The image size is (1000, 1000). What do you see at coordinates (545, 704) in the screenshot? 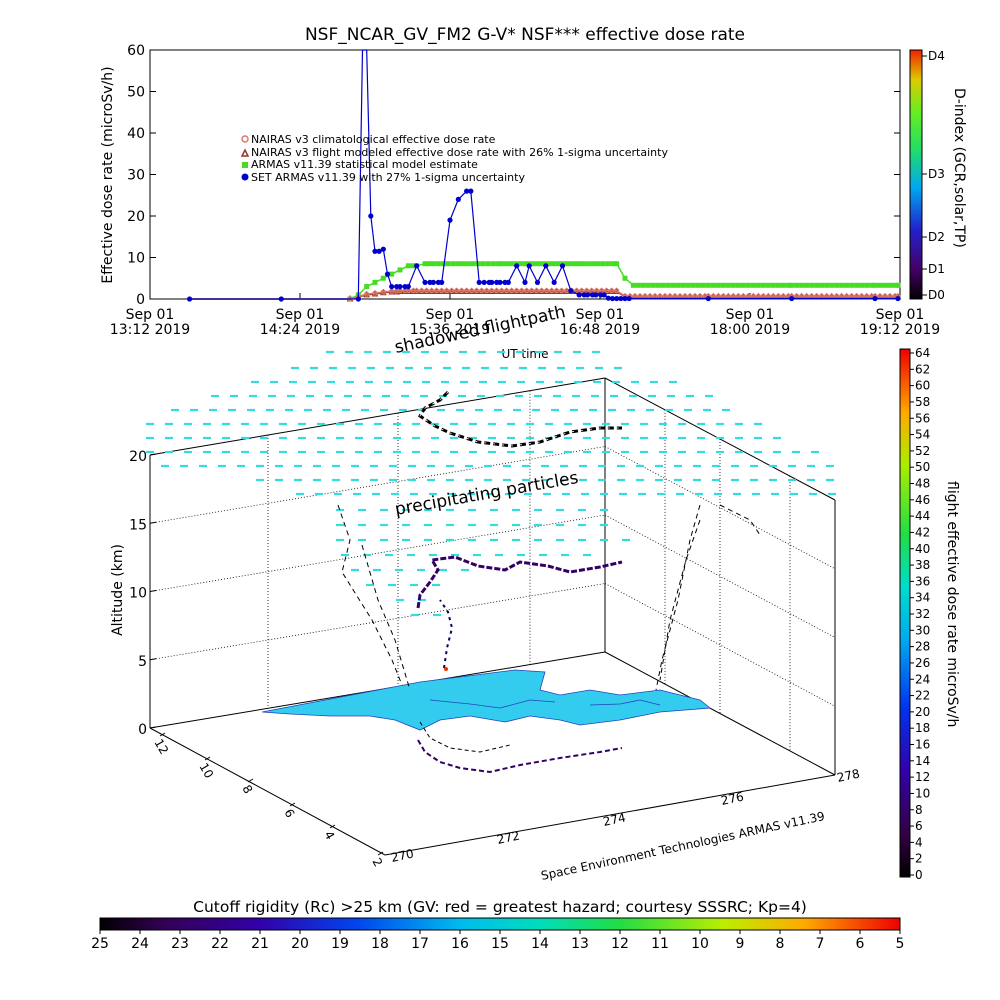
I see `coastline` at bounding box center [545, 704].